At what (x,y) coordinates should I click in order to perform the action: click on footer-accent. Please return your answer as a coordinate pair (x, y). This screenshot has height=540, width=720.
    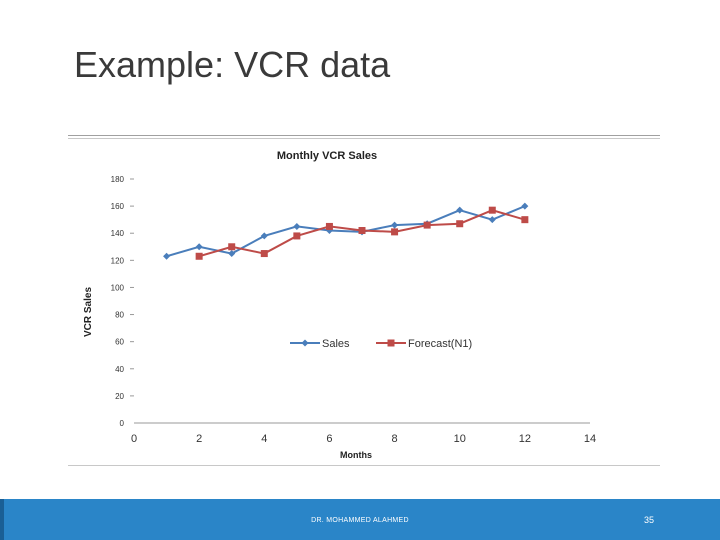
    Looking at the image, I should click on (2, 519).